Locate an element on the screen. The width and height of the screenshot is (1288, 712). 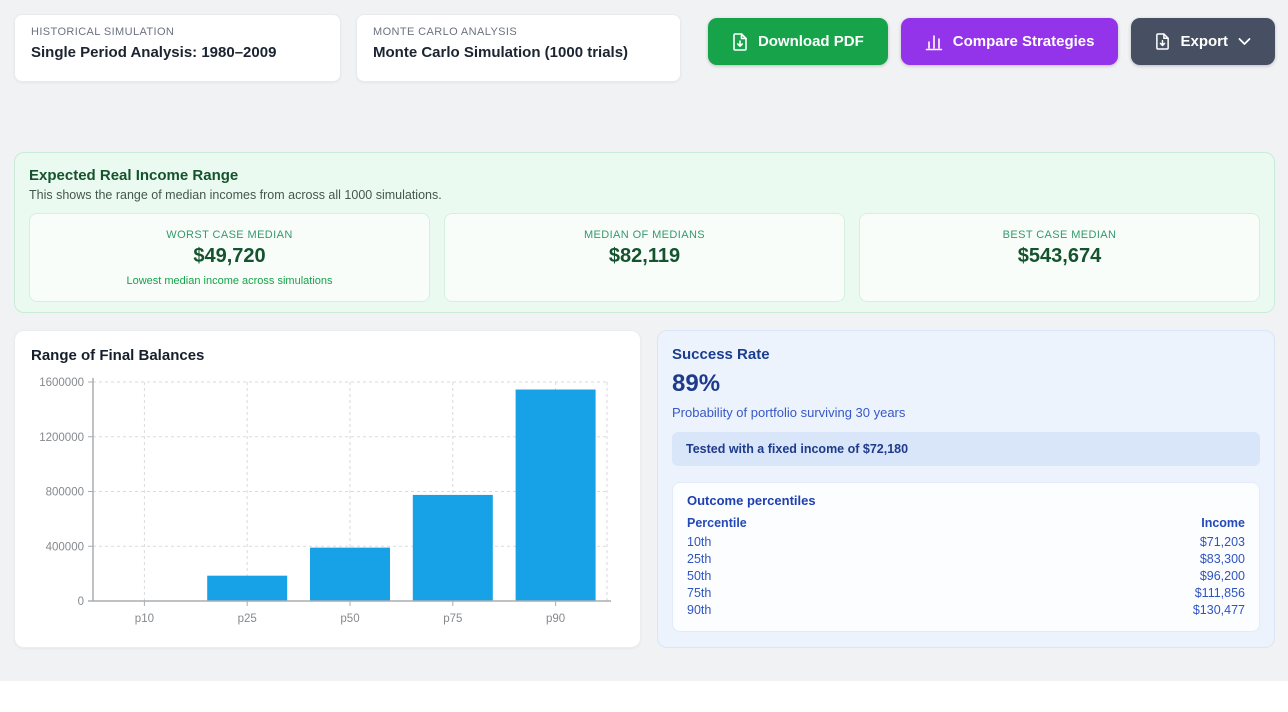
svg-text: p10 is located at coordinates (144, 619).